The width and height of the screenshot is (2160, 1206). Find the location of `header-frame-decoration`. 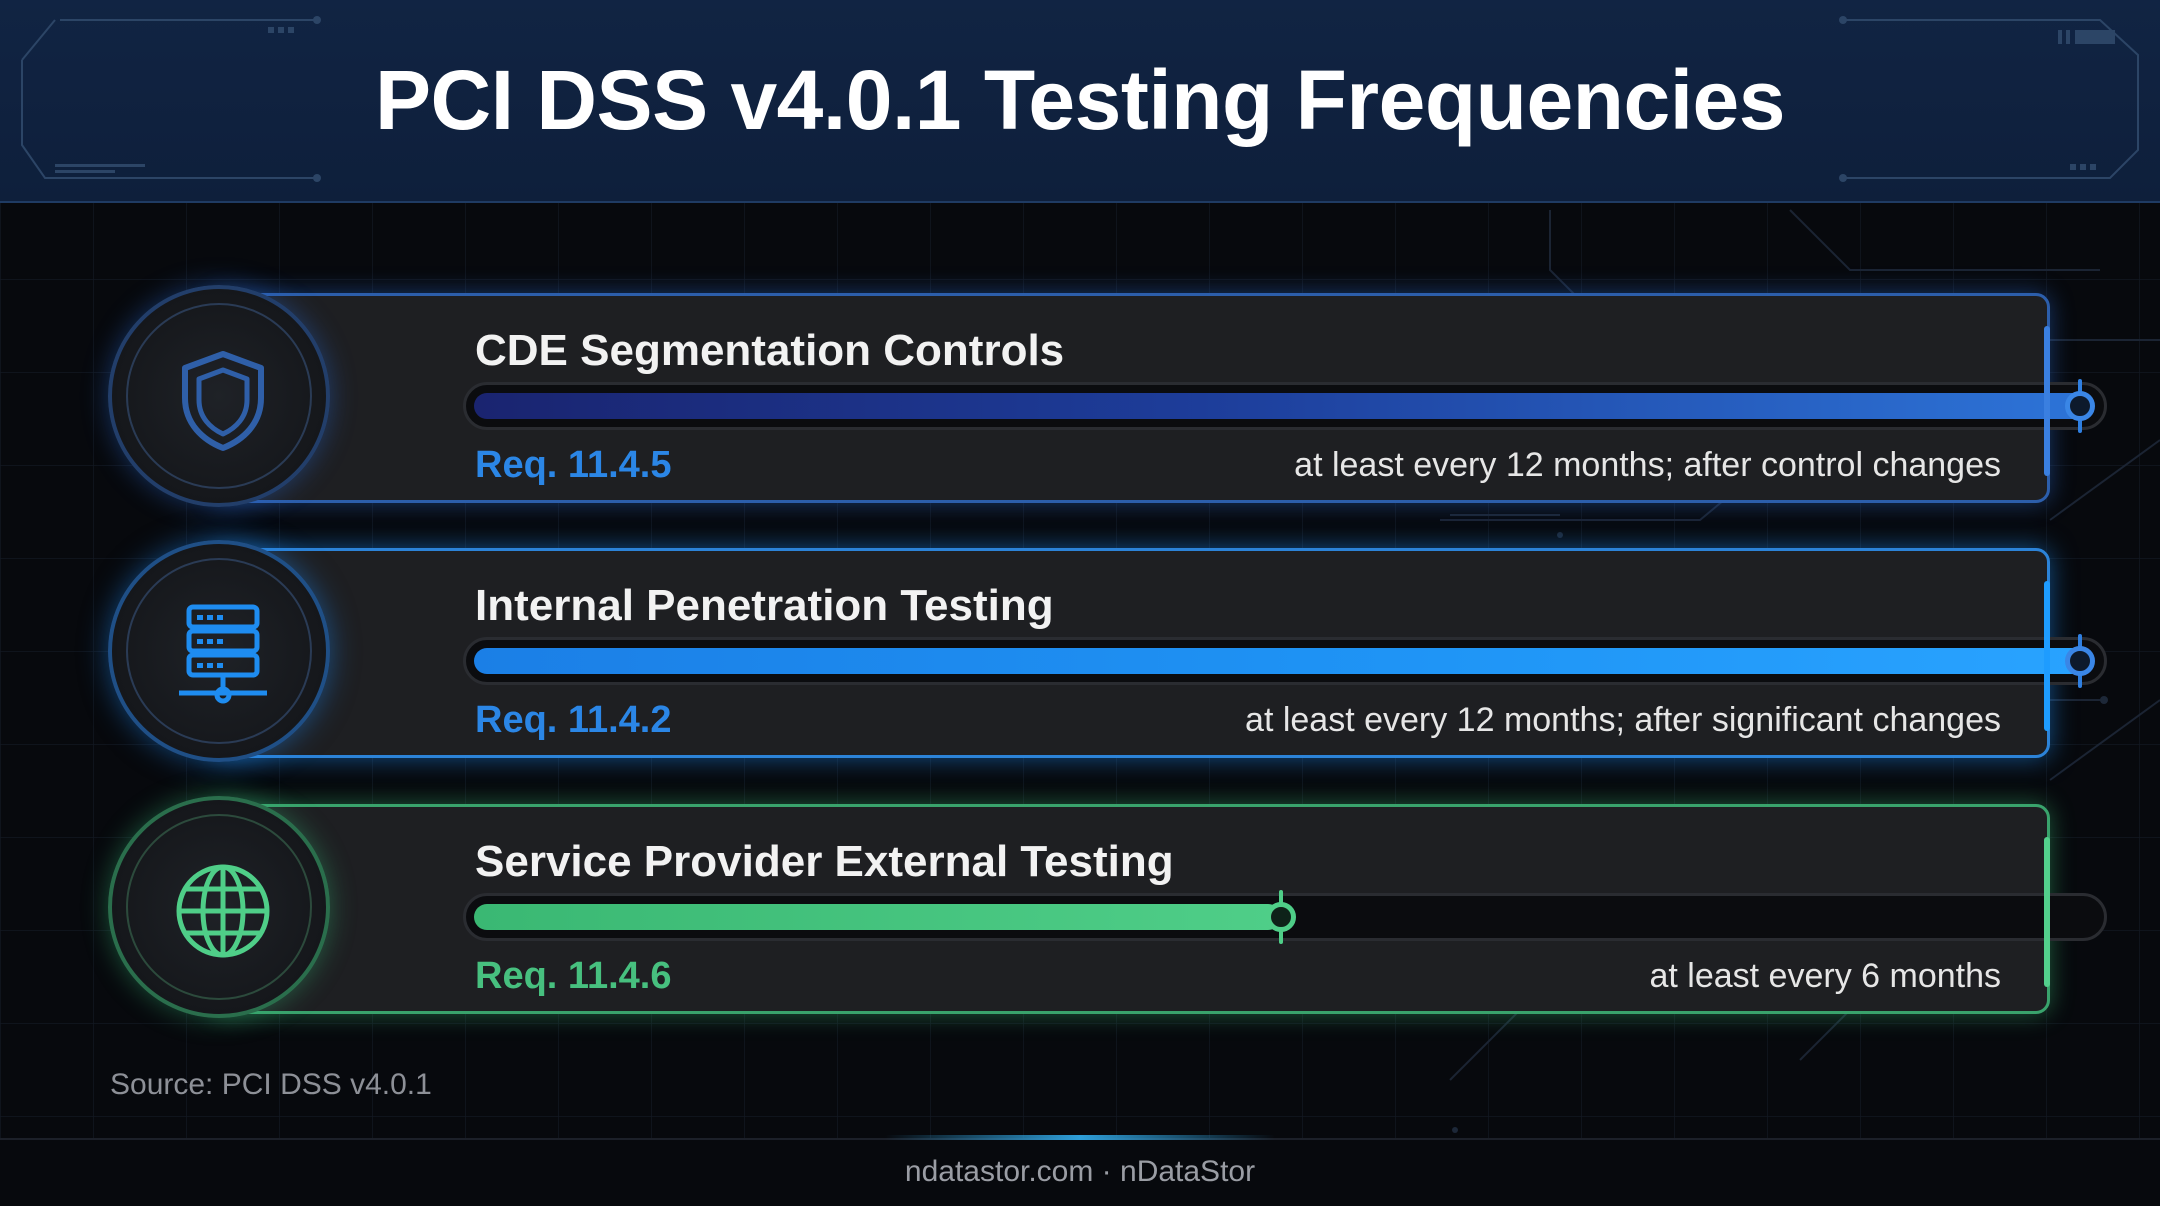

header-frame-decoration is located at coordinates (1080, 99).